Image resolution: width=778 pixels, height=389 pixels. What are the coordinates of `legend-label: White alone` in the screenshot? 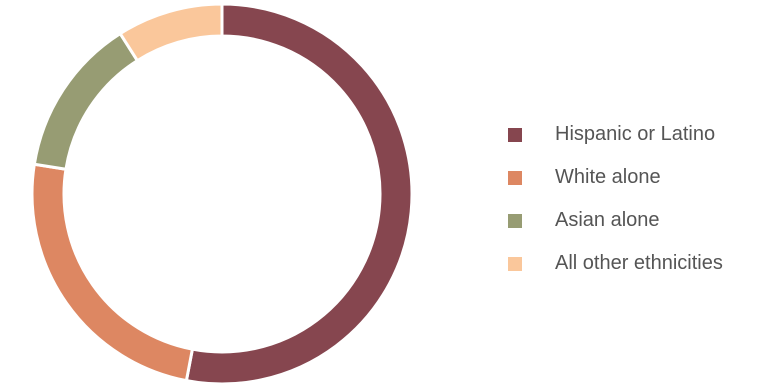 It's located at (608, 177).